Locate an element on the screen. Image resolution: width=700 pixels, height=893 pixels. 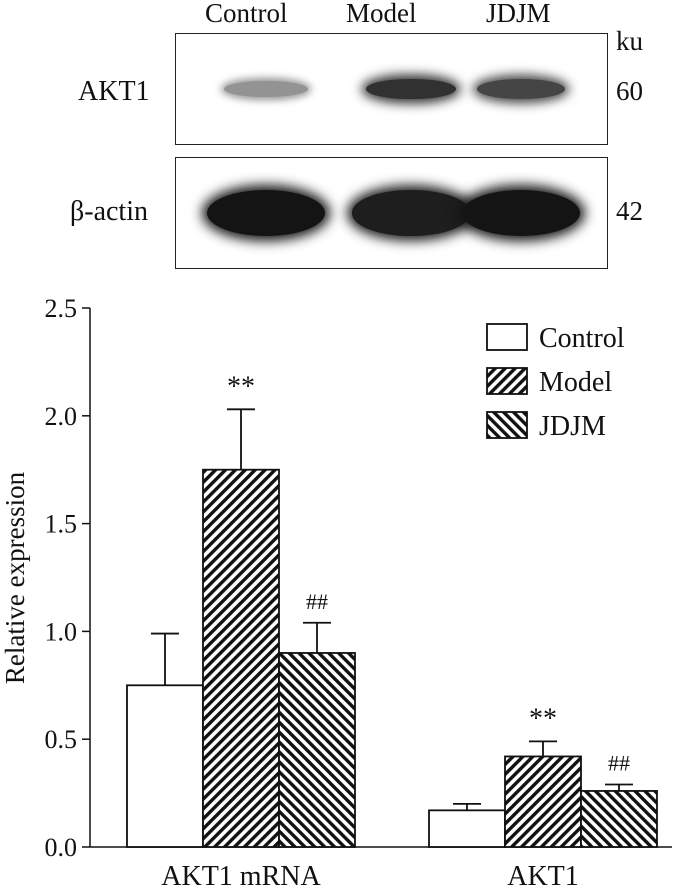
legend-swatch-model is located at coordinates (507, 381).